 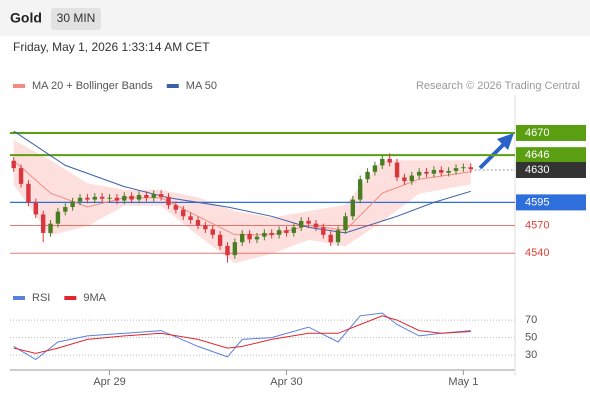 What do you see at coordinates (537, 170) in the screenshot?
I see `level-label: 4630` at bounding box center [537, 170].